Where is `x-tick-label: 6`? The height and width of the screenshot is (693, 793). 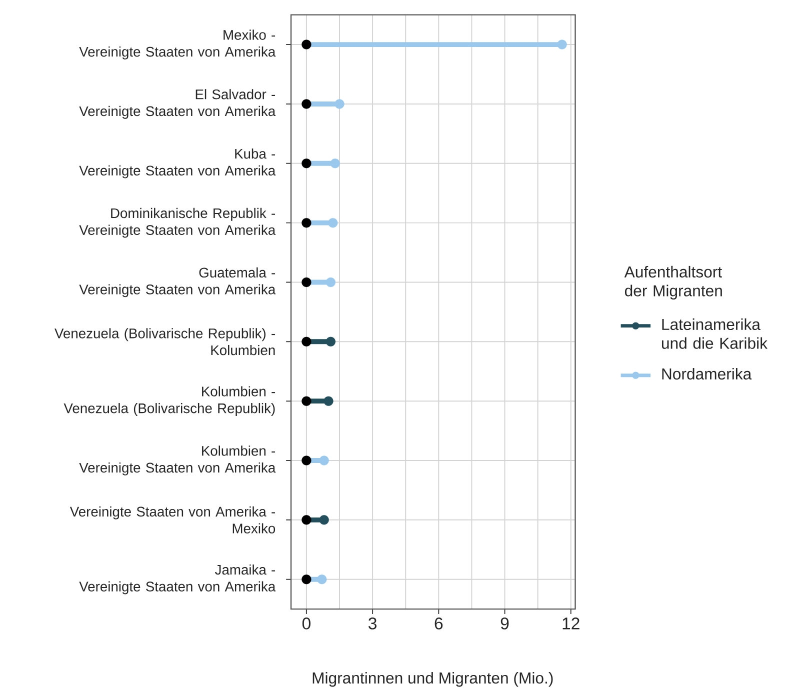 x-tick-label: 6 is located at coordinates (438, 623).